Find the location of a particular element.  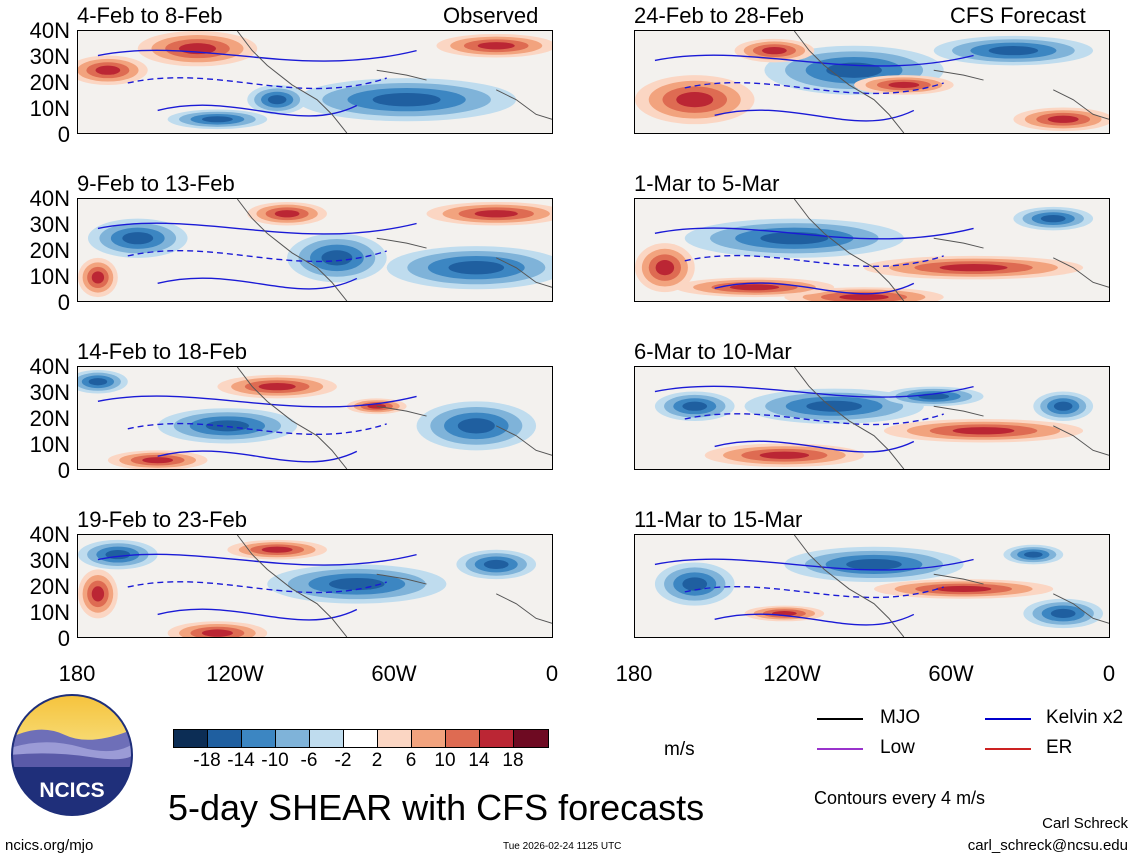

forecast-header: CFS Forecast is located at coordinates (1018, 15).